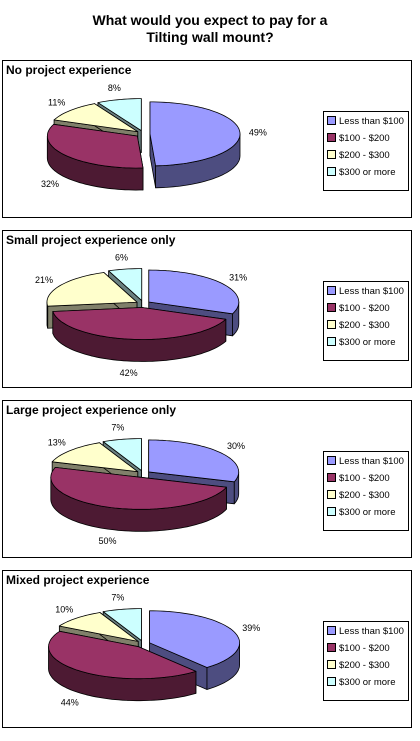  What do you see at coordinates (69, 70) in the screenshot?
I see `panel-title: No project experience` at bounding box center [69, 70].